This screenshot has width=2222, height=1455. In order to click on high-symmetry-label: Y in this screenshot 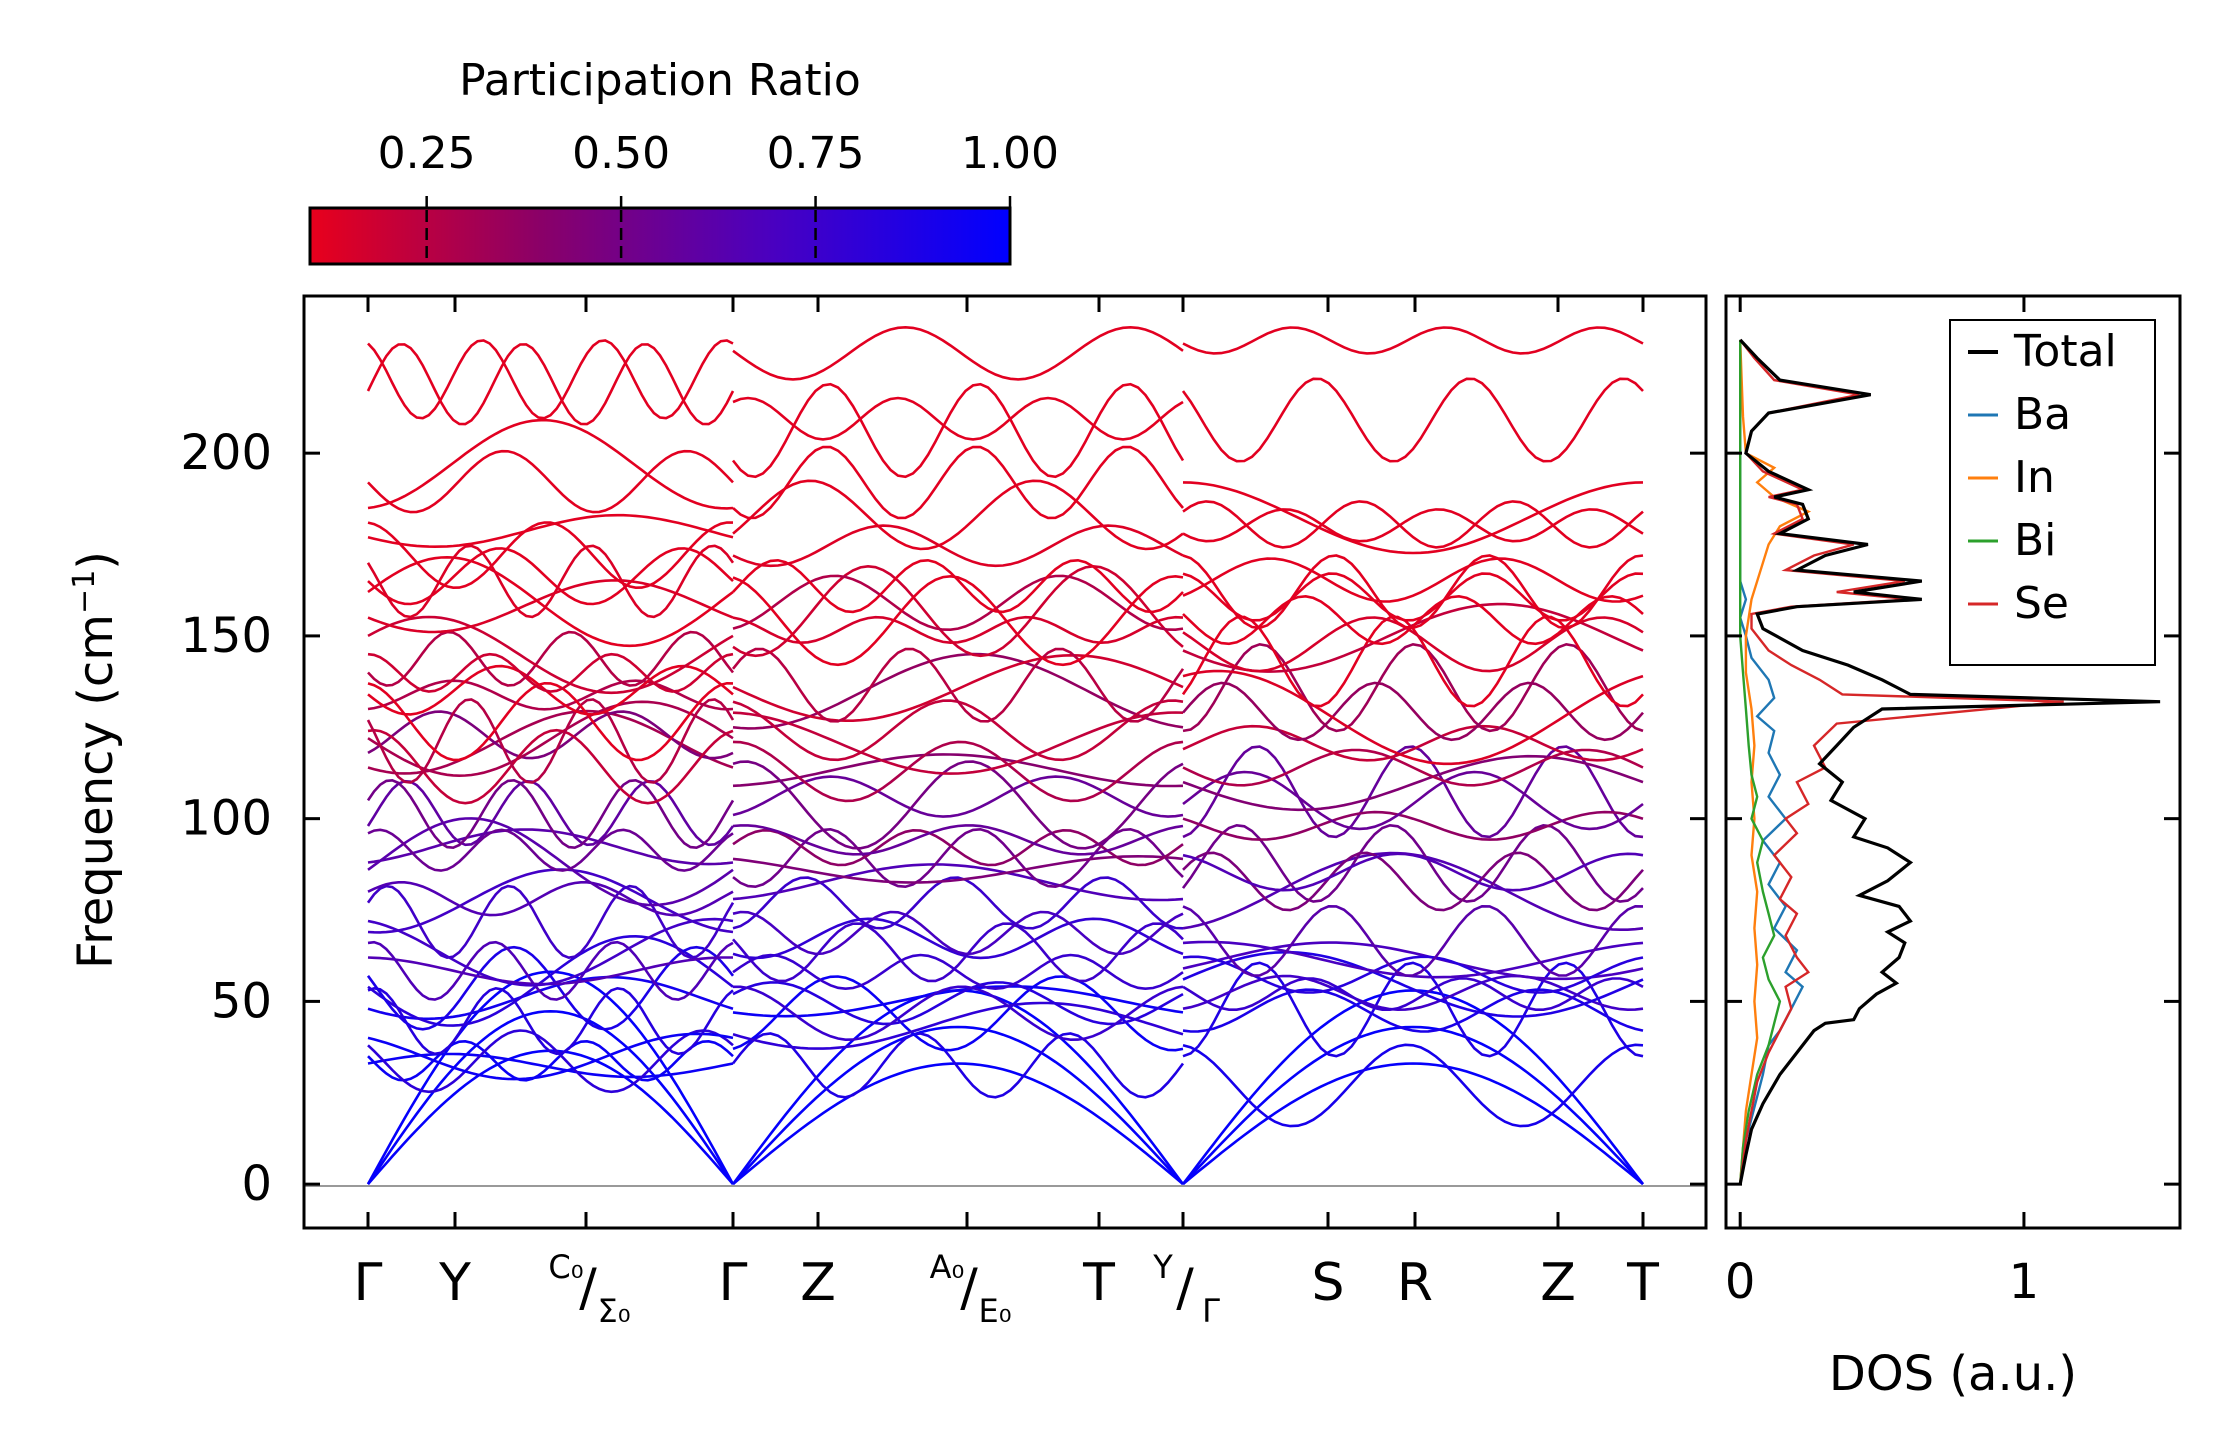, I will do `click(454, 1283)`.